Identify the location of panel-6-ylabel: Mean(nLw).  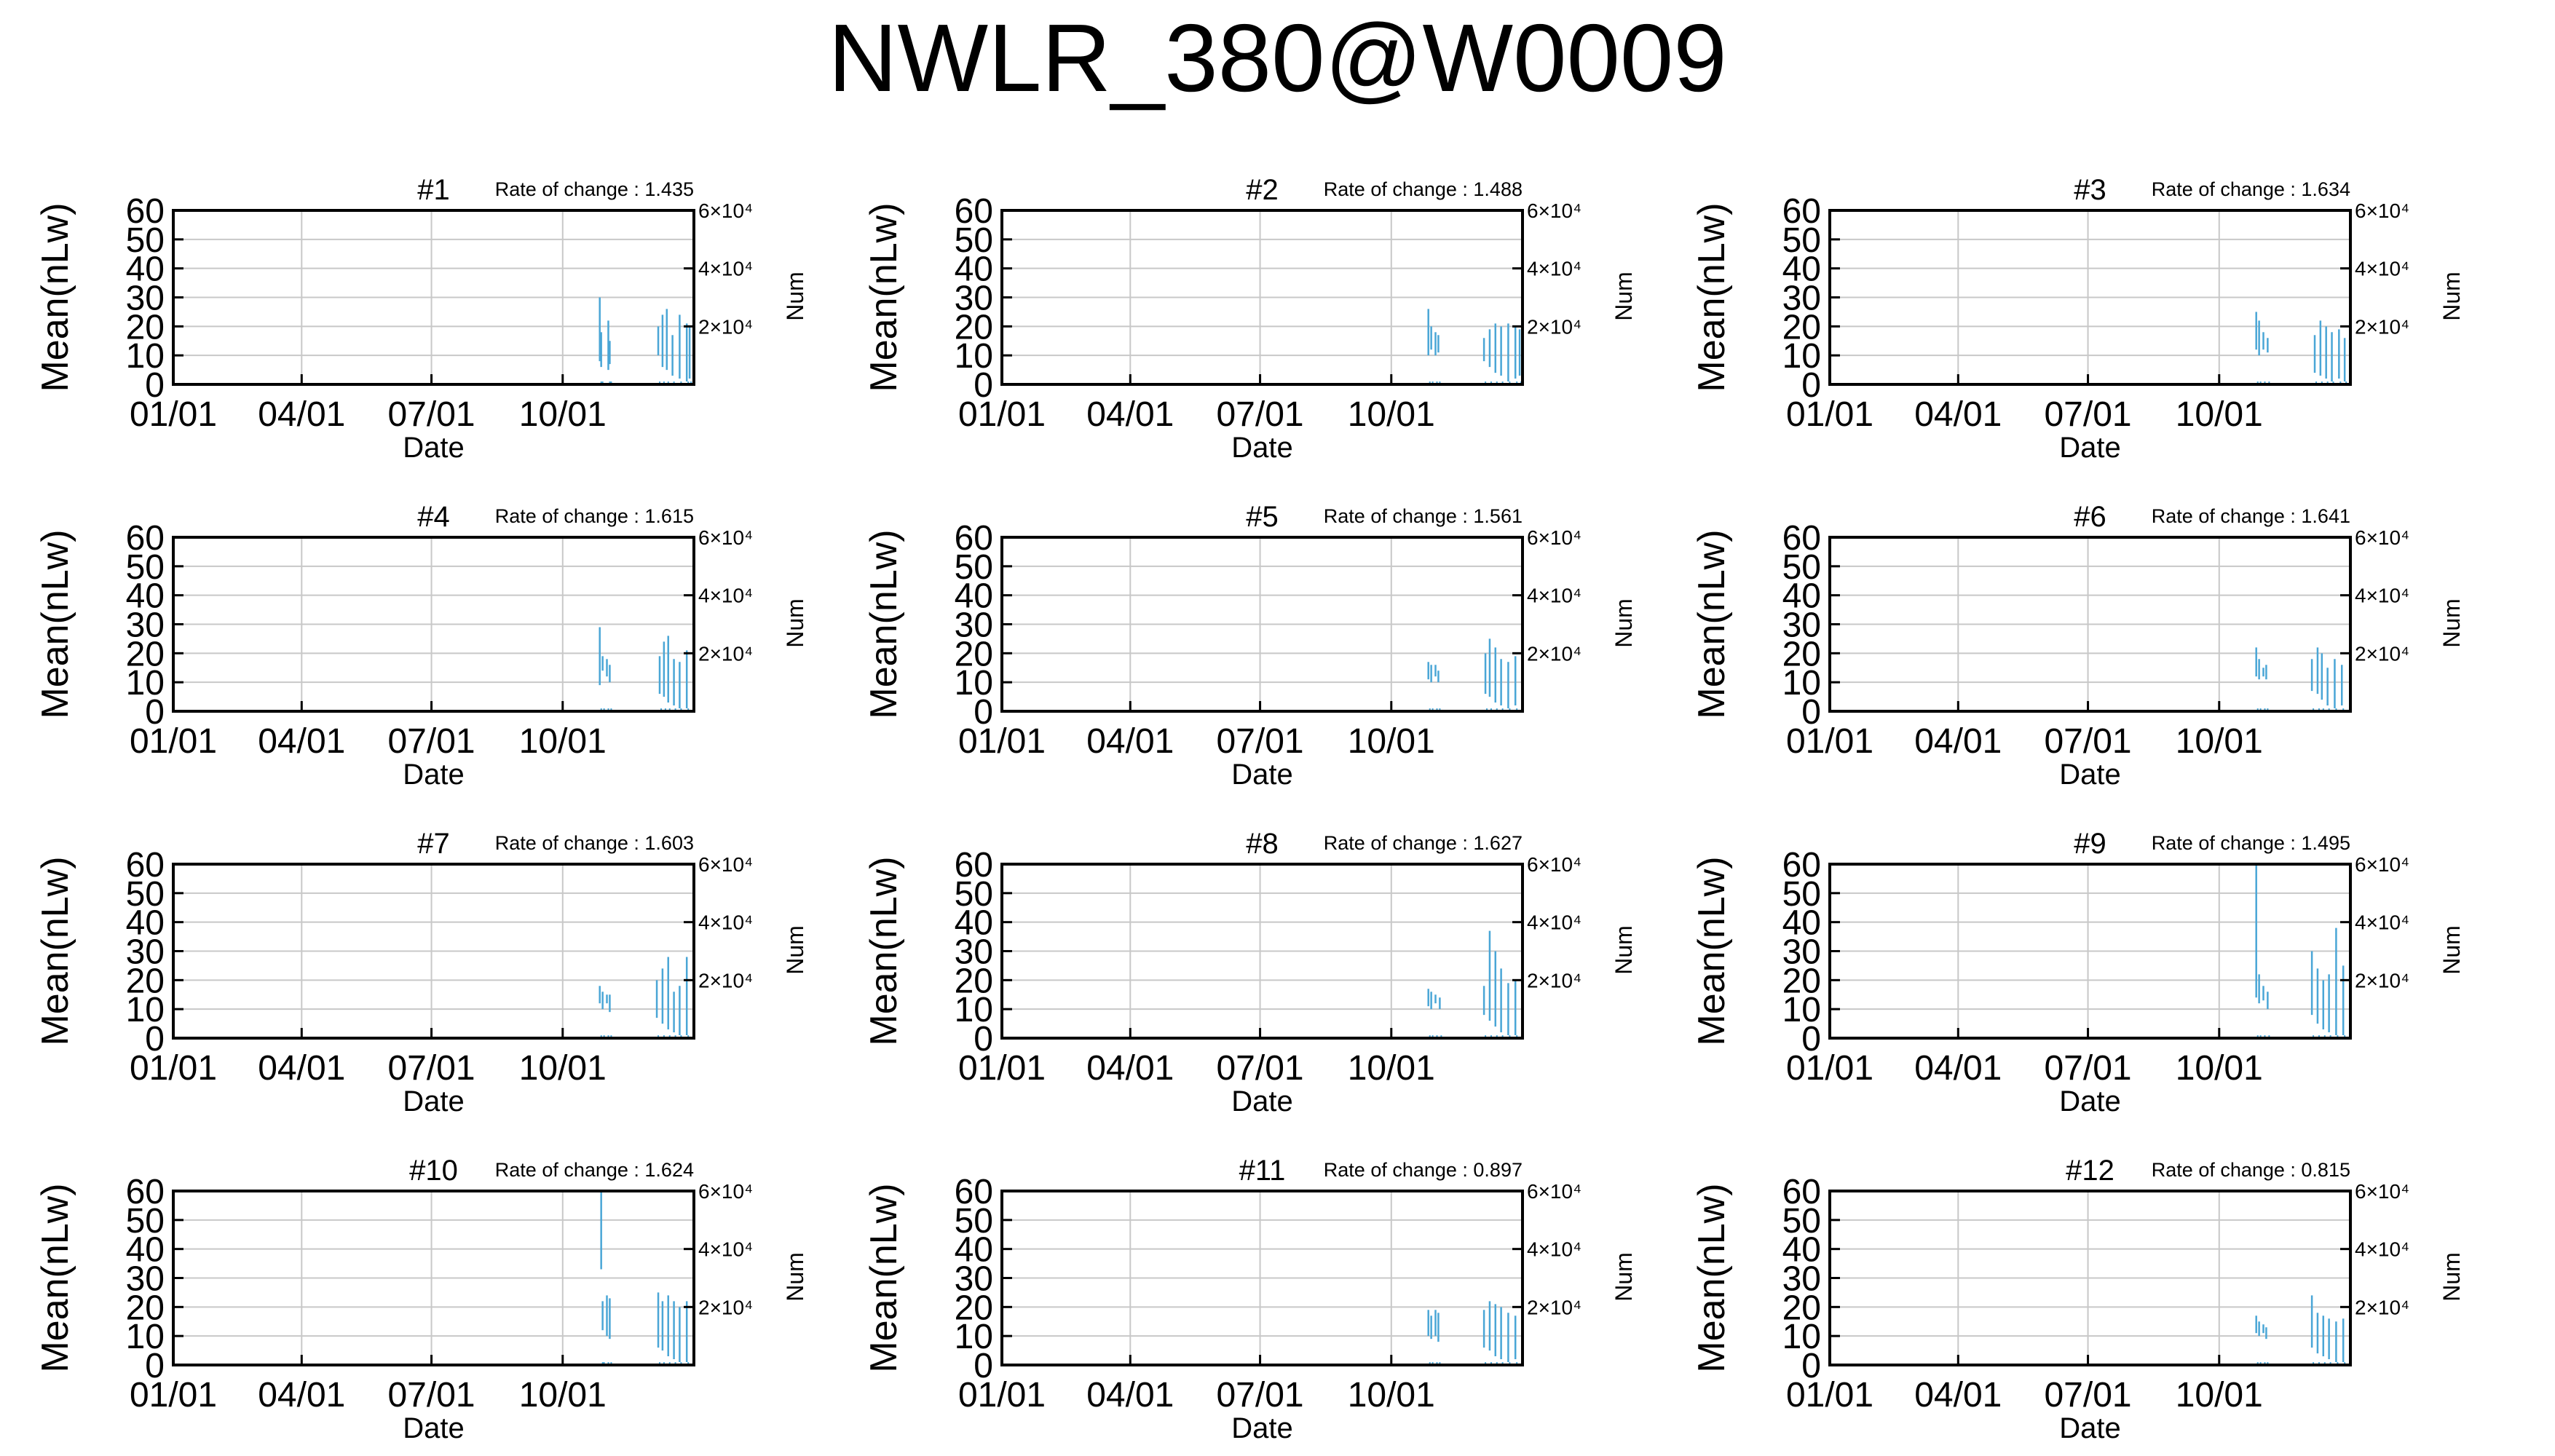
(1712, 624).